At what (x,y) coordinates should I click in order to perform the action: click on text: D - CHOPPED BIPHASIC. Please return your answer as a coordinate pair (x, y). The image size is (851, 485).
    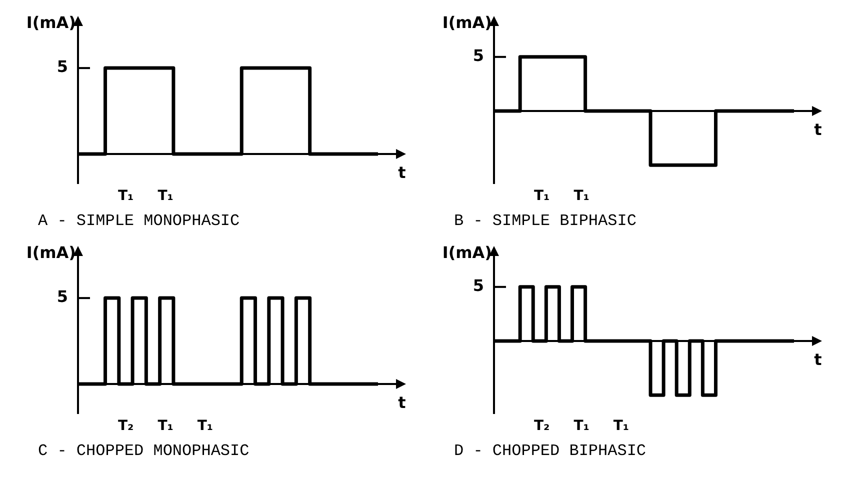
    Looking at the image, I should click on (550, 451).